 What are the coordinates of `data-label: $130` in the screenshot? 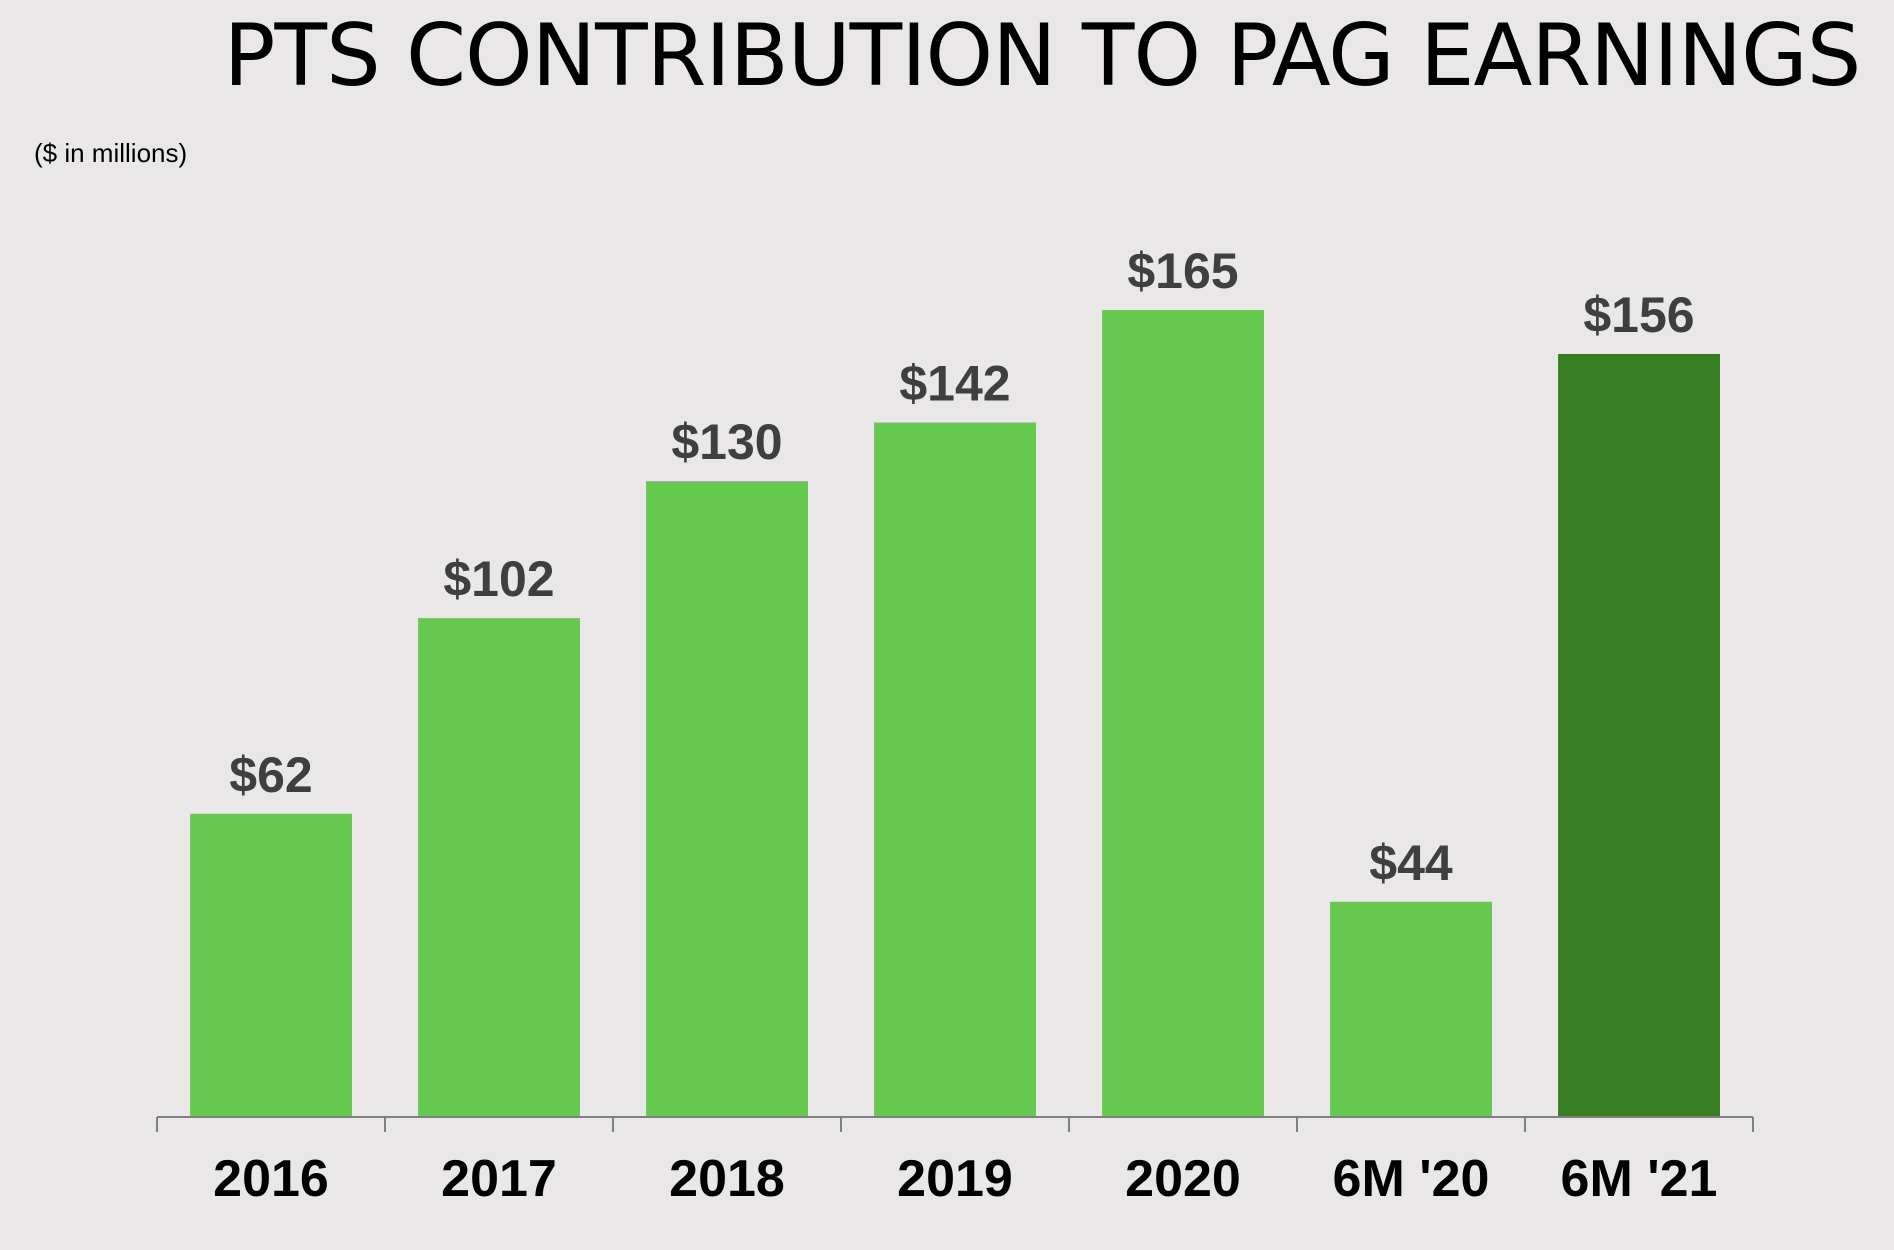 It's located at (726, 442).